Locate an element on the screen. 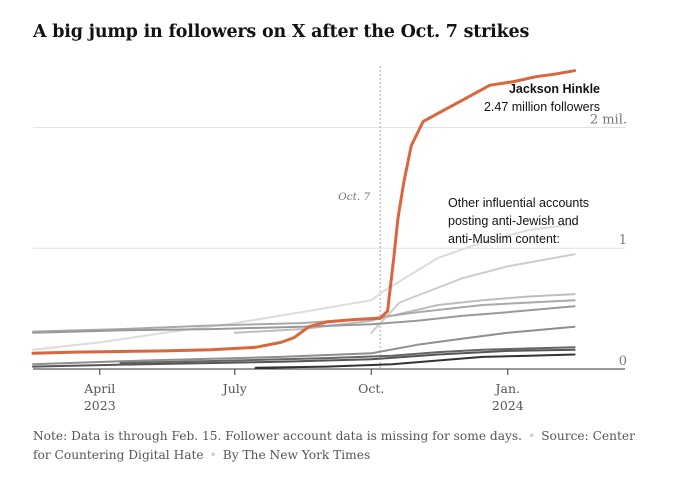 This screenshot has width=677, height=480. y-tick-label: 1 is located at coordinates (623, 240).